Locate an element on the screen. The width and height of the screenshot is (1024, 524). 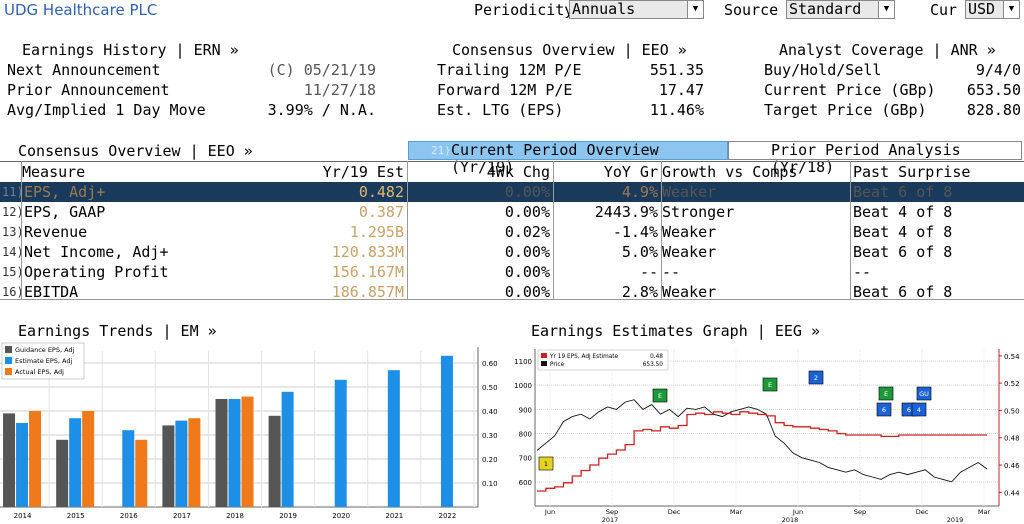
consensus-table-link: Consensus Overview | EEO » is located at coordinates (135, 151).